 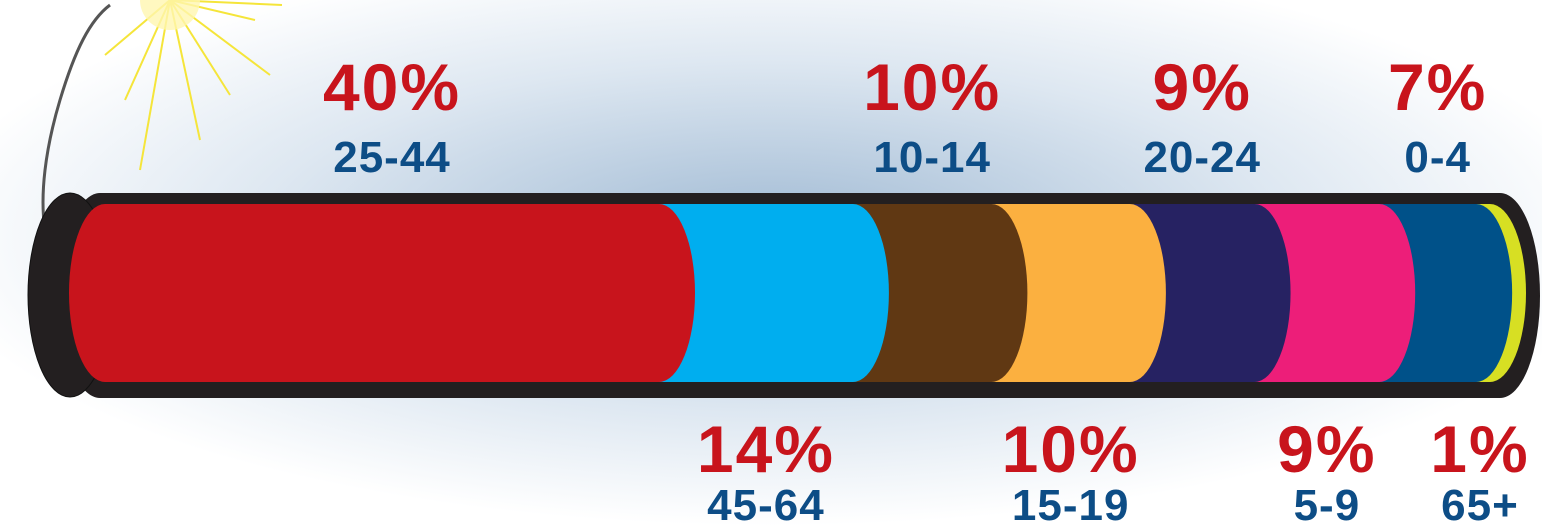 What do you see at coordinates (392, 157) in the screenshot?
I see `category-label: 25-44` at bounding box center [392, 157].